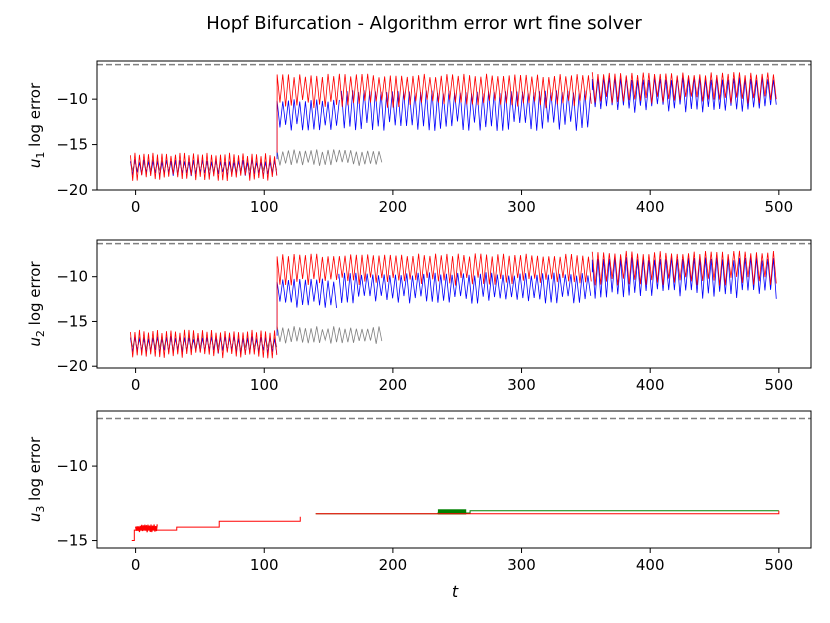 Image resolution: width=830 pixels, height=623 pixels. I want to click on x-tick-label-u3-1: 100, so click(264, 565).